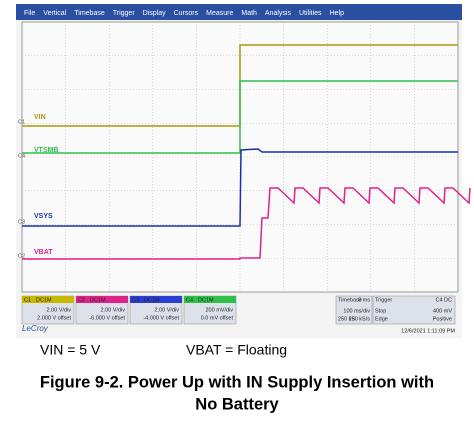 The height and width of the screenshot is (425, 474). Describe the element at coordinates (380, 311) in the screenshot. I see `value: Stop` at that location.